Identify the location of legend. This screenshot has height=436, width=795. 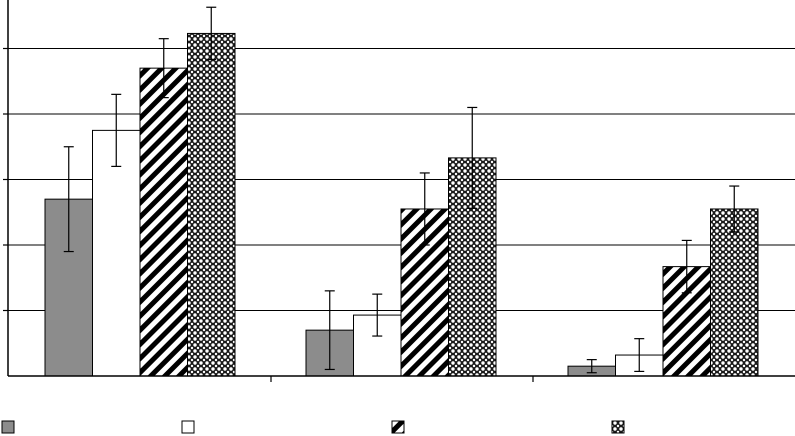
(313, 427).